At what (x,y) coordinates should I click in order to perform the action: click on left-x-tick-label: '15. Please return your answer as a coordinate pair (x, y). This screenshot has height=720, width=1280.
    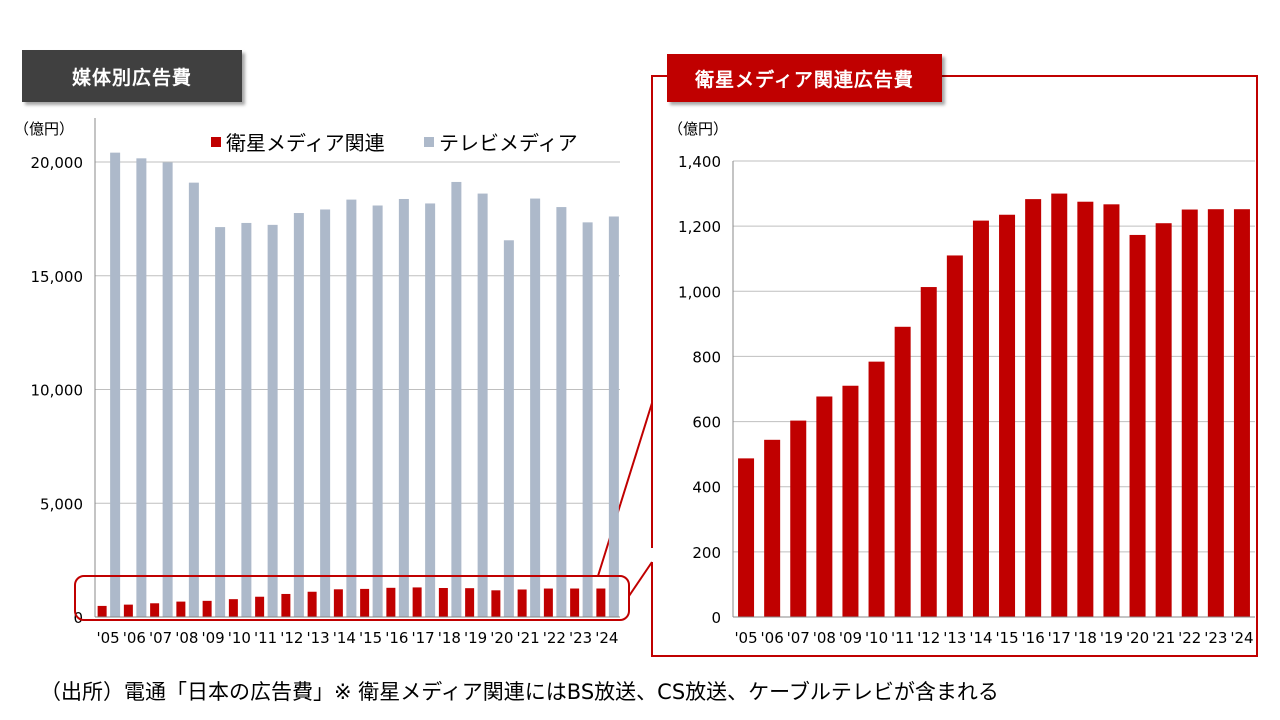
    Looking at the image, I should click on (370, 638).